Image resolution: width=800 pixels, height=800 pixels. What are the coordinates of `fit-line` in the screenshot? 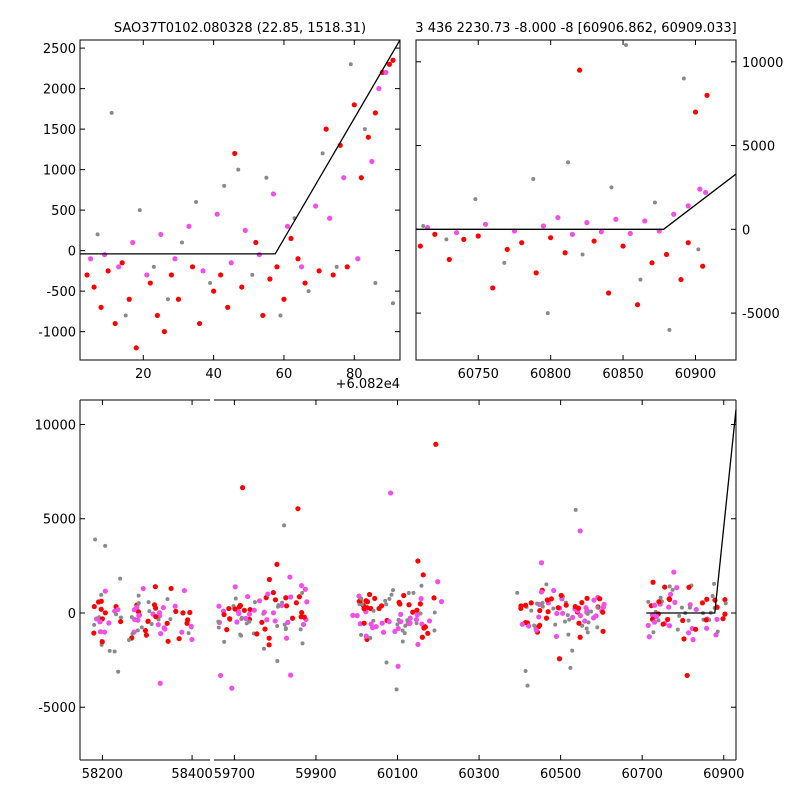 It's located at (240, 147).